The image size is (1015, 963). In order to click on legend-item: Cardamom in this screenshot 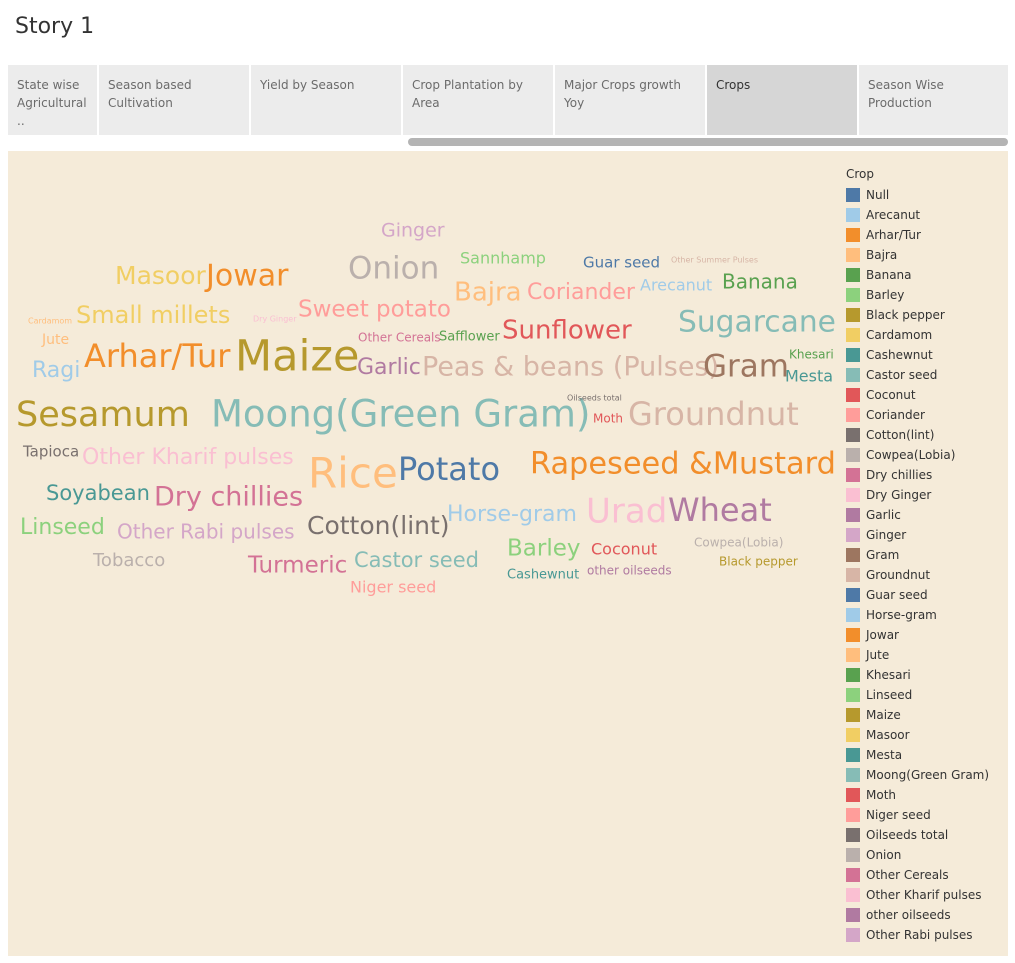, I will do `click(926, 335)`.